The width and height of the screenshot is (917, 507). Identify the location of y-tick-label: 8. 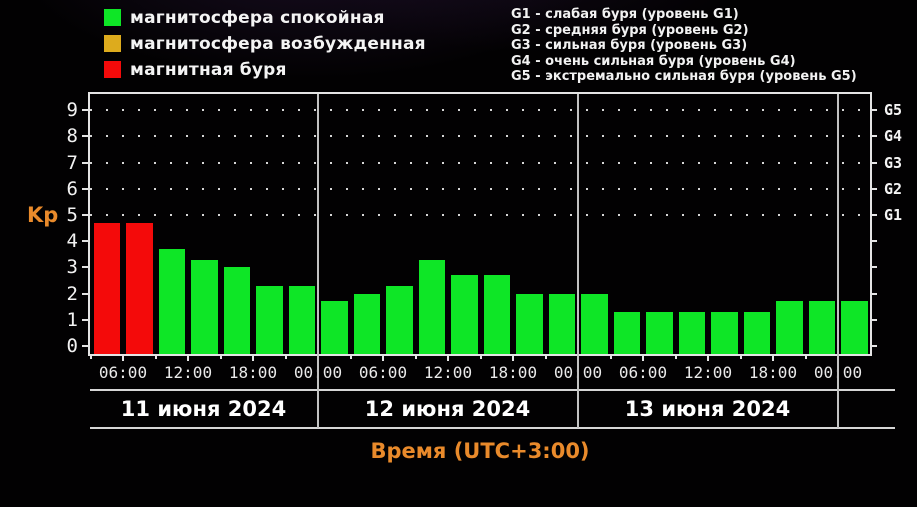
(72, 136).